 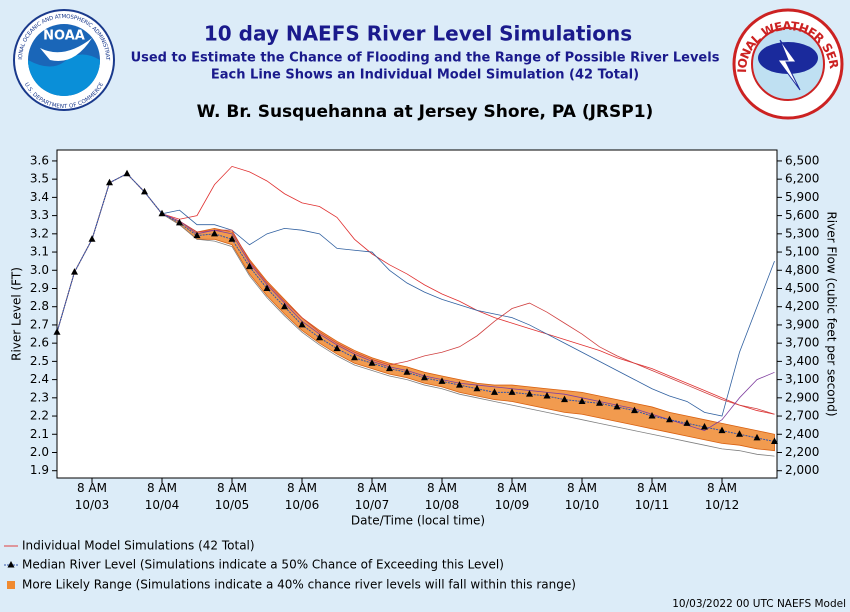 I want to click on y-tick-label: 2.6, so click(x=39, y=343).